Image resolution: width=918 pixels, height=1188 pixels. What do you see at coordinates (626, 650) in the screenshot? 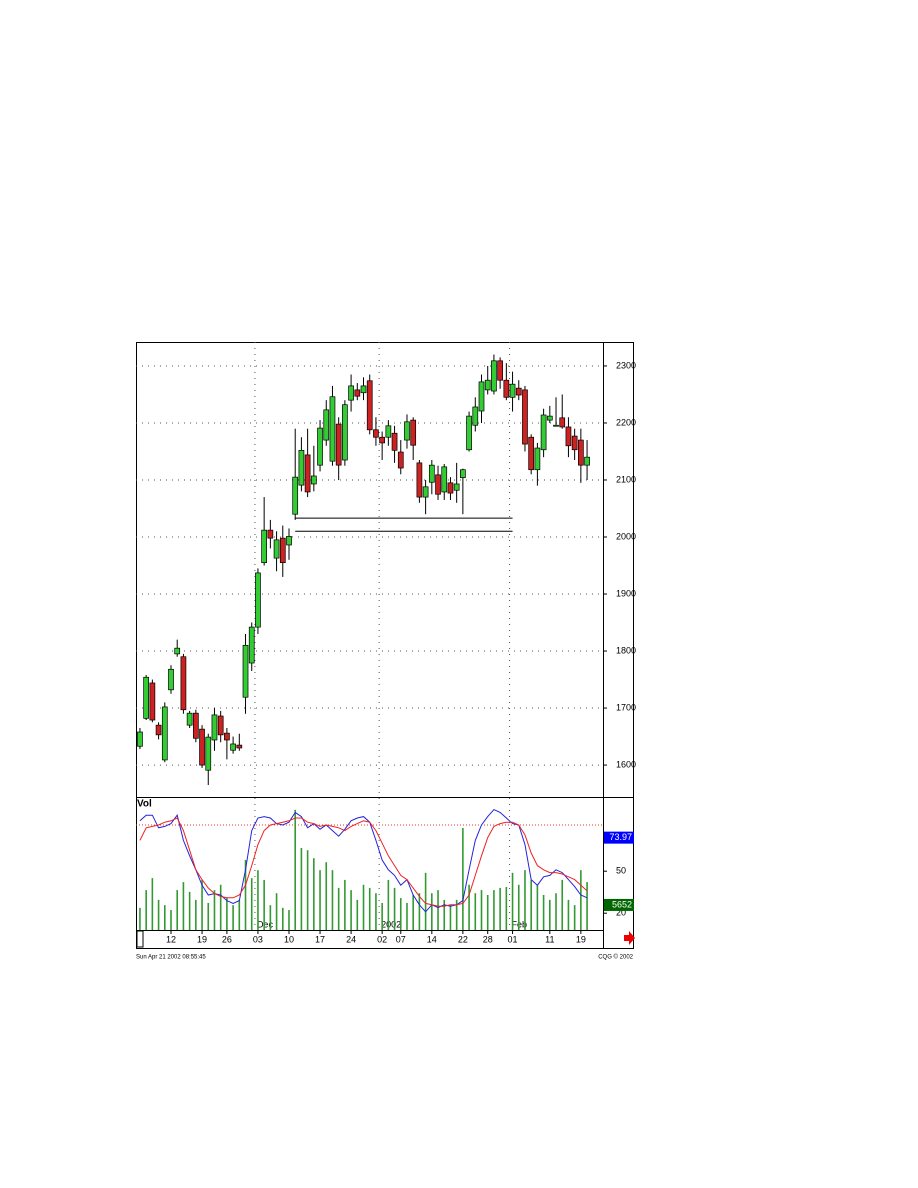
I see `y-tick-label: 1800` at bounding box center [626, 650].